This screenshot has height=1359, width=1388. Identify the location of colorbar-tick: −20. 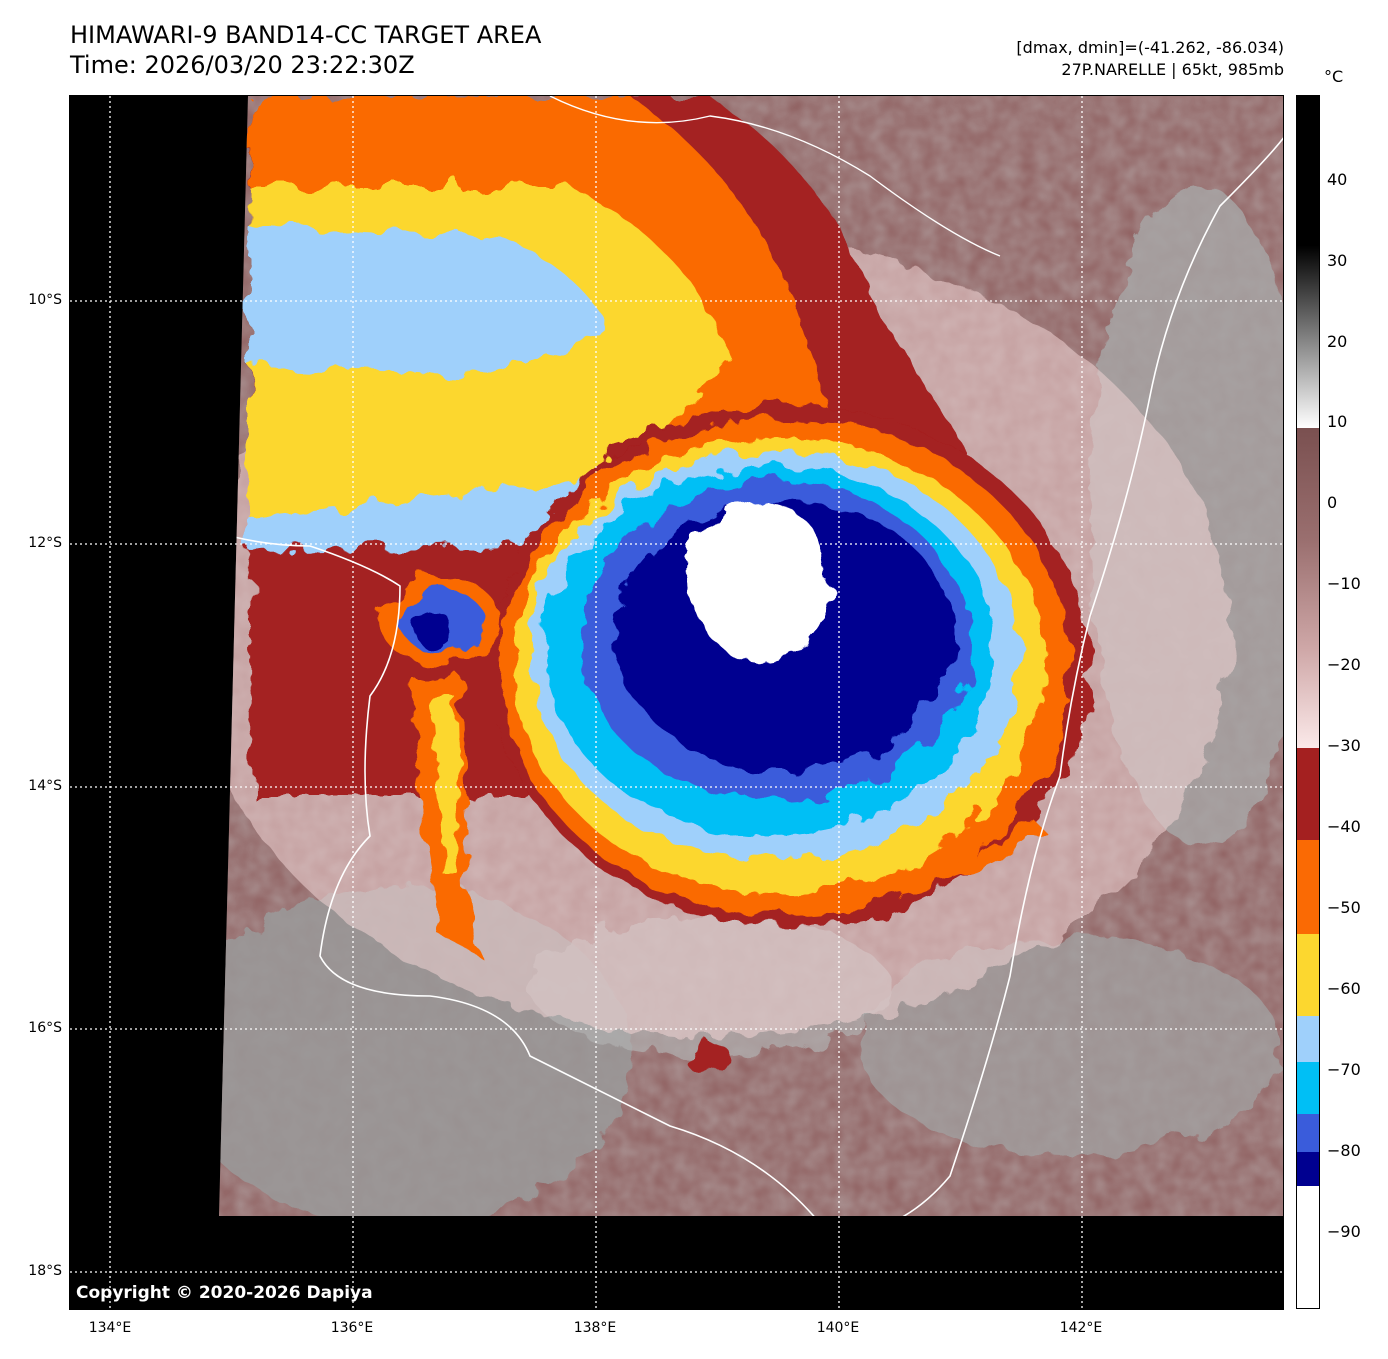
(1344, 664).